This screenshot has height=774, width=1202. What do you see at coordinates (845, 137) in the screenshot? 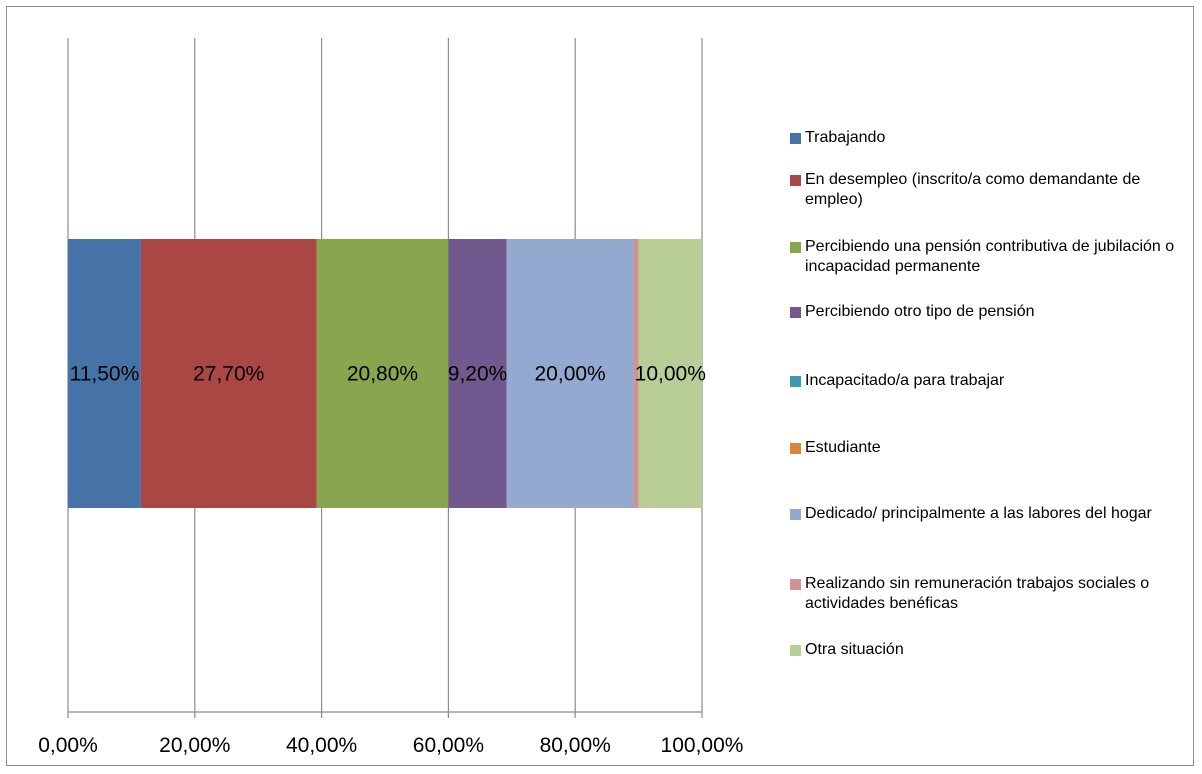
I see `legend-label: Trabajando` at bounding box center [845, 137].